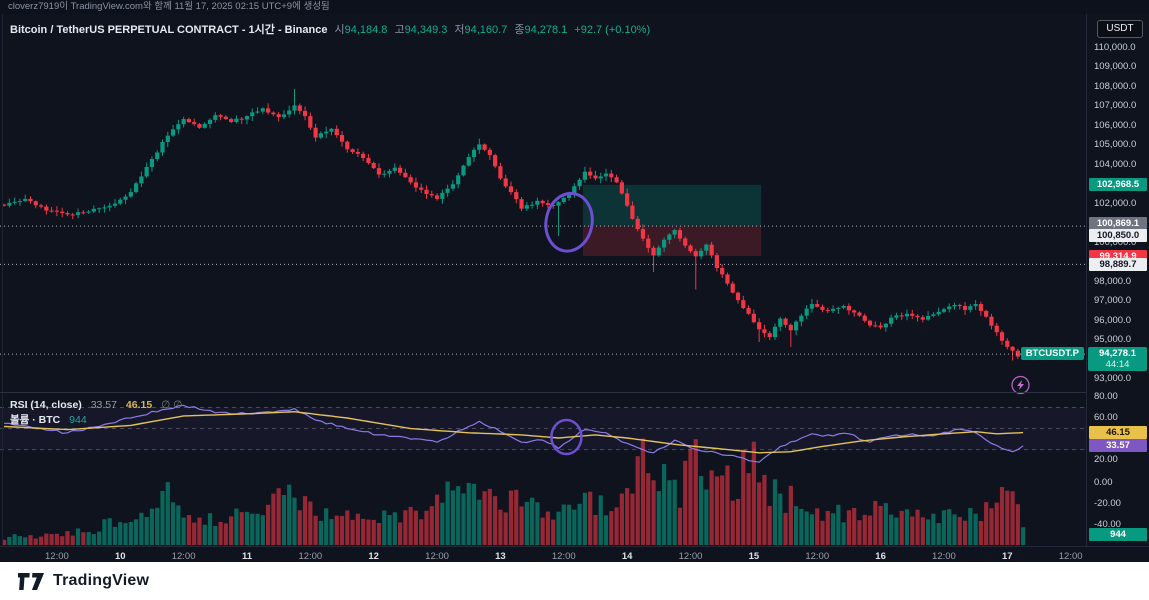 This screenshot has height=600, width=1149. What do you see at coordinates (1115, 106) in the screenshot?
I see `price-tick: 107,000.0` at bounding box center [1115, 106].